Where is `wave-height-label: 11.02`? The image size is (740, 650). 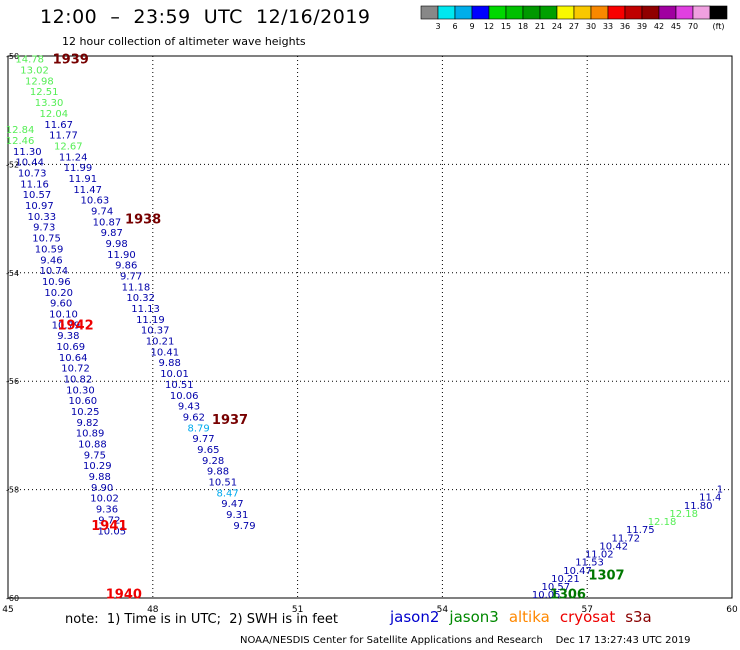
wave-height-label: 11.02 is located at coordinates (599, 555).